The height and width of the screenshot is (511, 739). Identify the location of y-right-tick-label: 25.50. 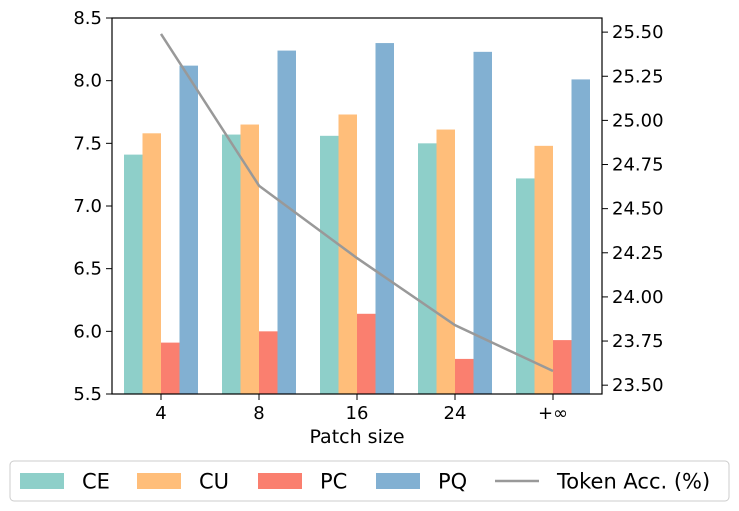
(638, 32).